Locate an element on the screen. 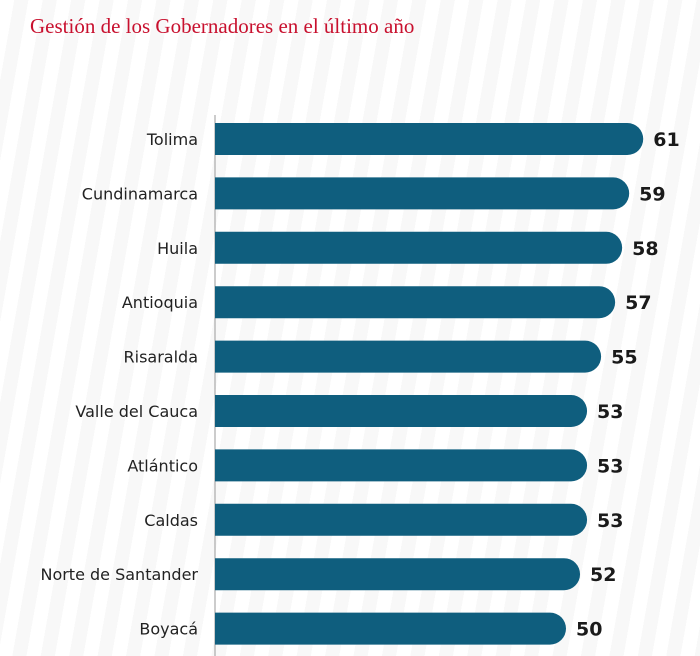 The image size is (700, 656). category-label: Caldas is located at coordinates (171, 520).